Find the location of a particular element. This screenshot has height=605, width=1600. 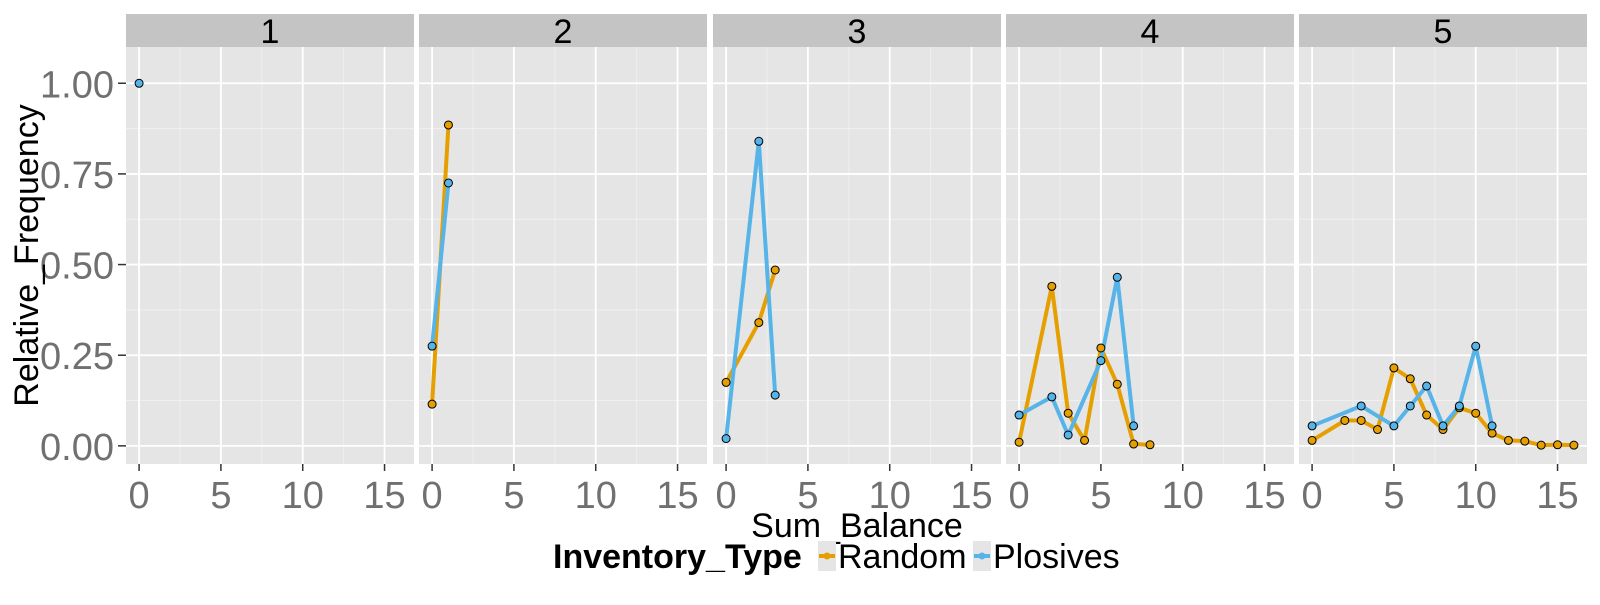

facet-panel-4: 4 0 5 10 15 is located at coordinates (1150, 265).